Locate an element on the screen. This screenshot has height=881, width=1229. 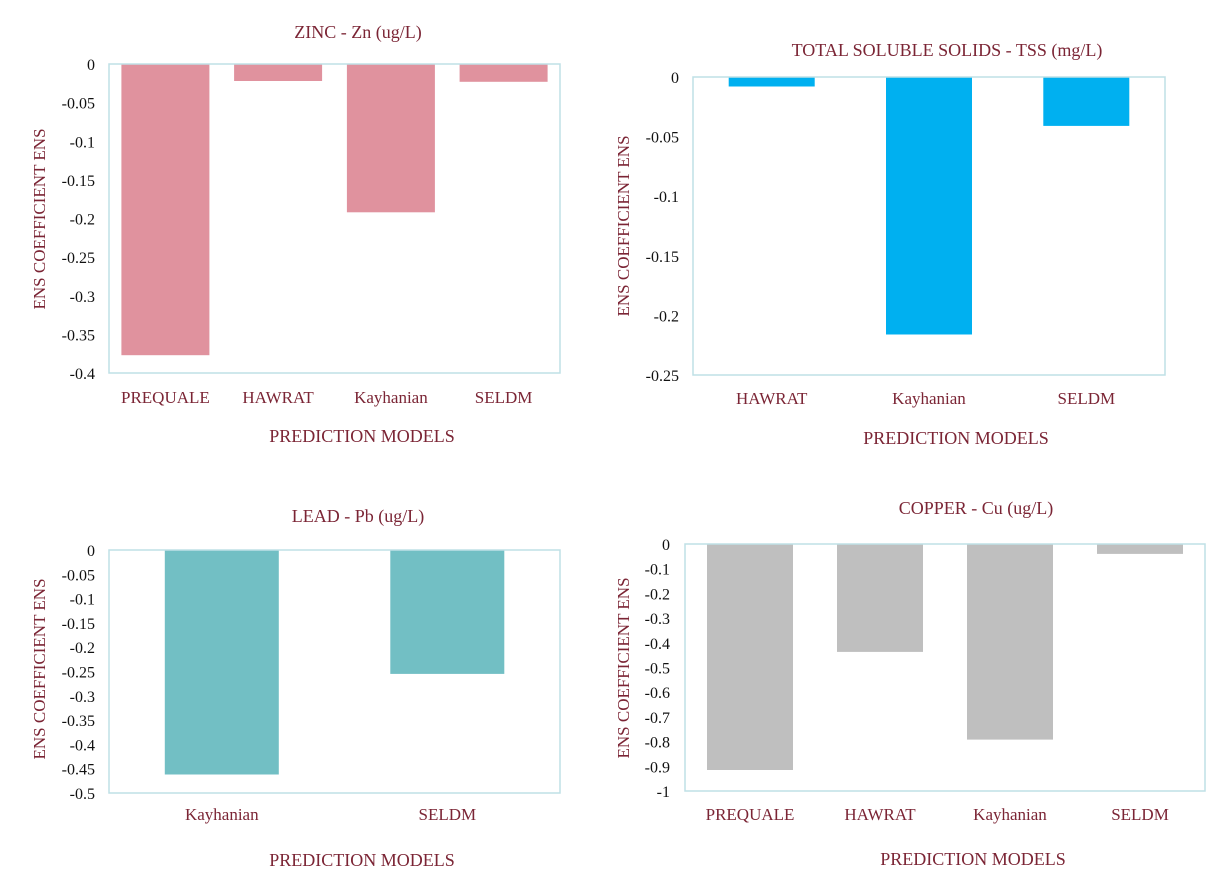
y-tick-label: -0.7 is located at coordinates (657, 718).